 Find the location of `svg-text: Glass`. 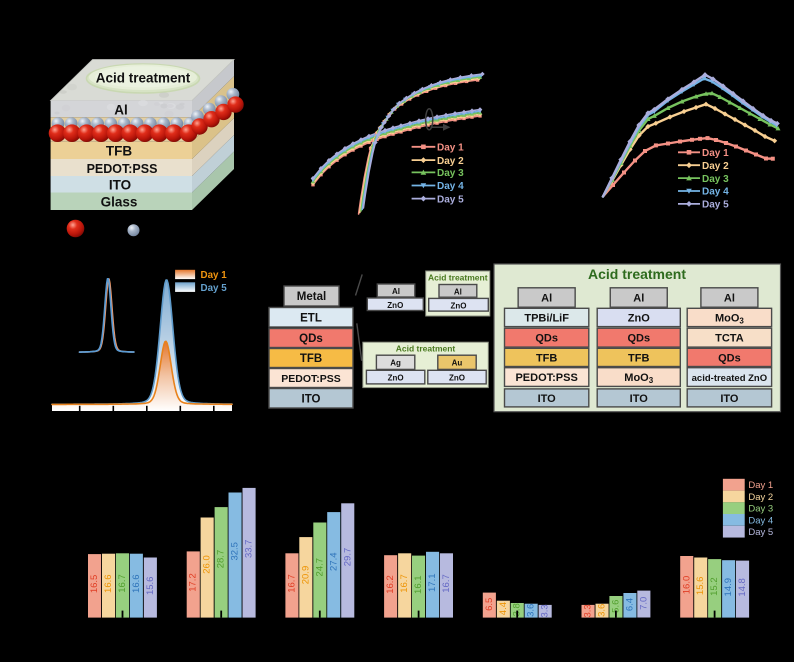

svg-text: Glass is located at coordinates (119, 201).